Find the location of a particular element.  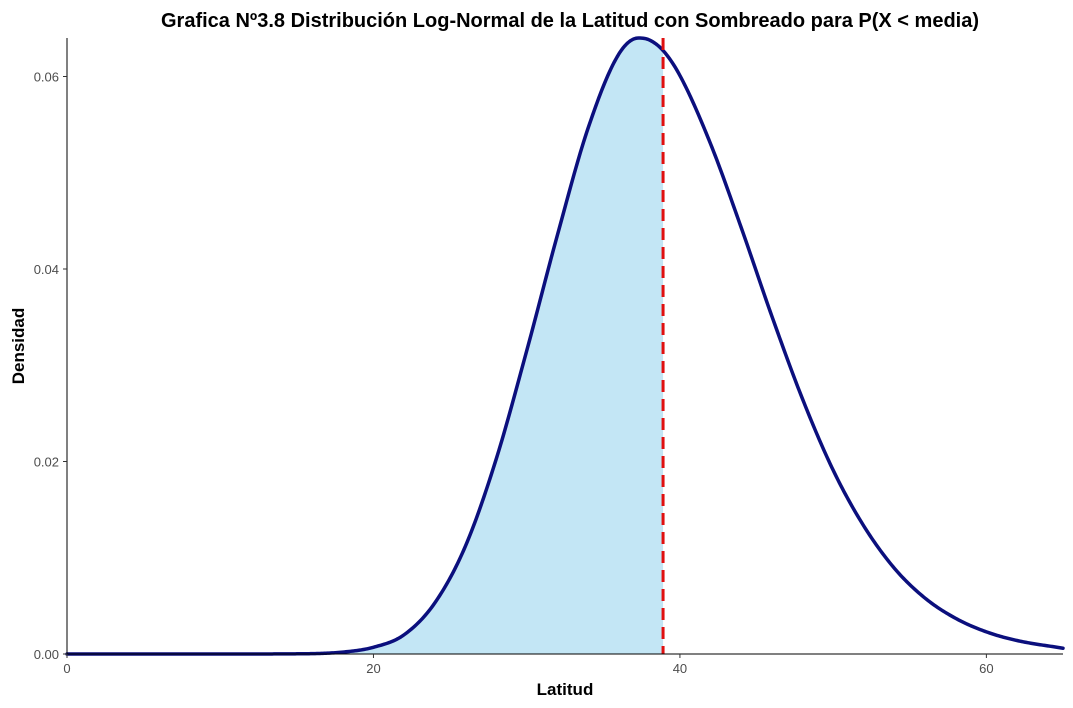

x-tick-label: 40 is located at coordinates (680, 668).